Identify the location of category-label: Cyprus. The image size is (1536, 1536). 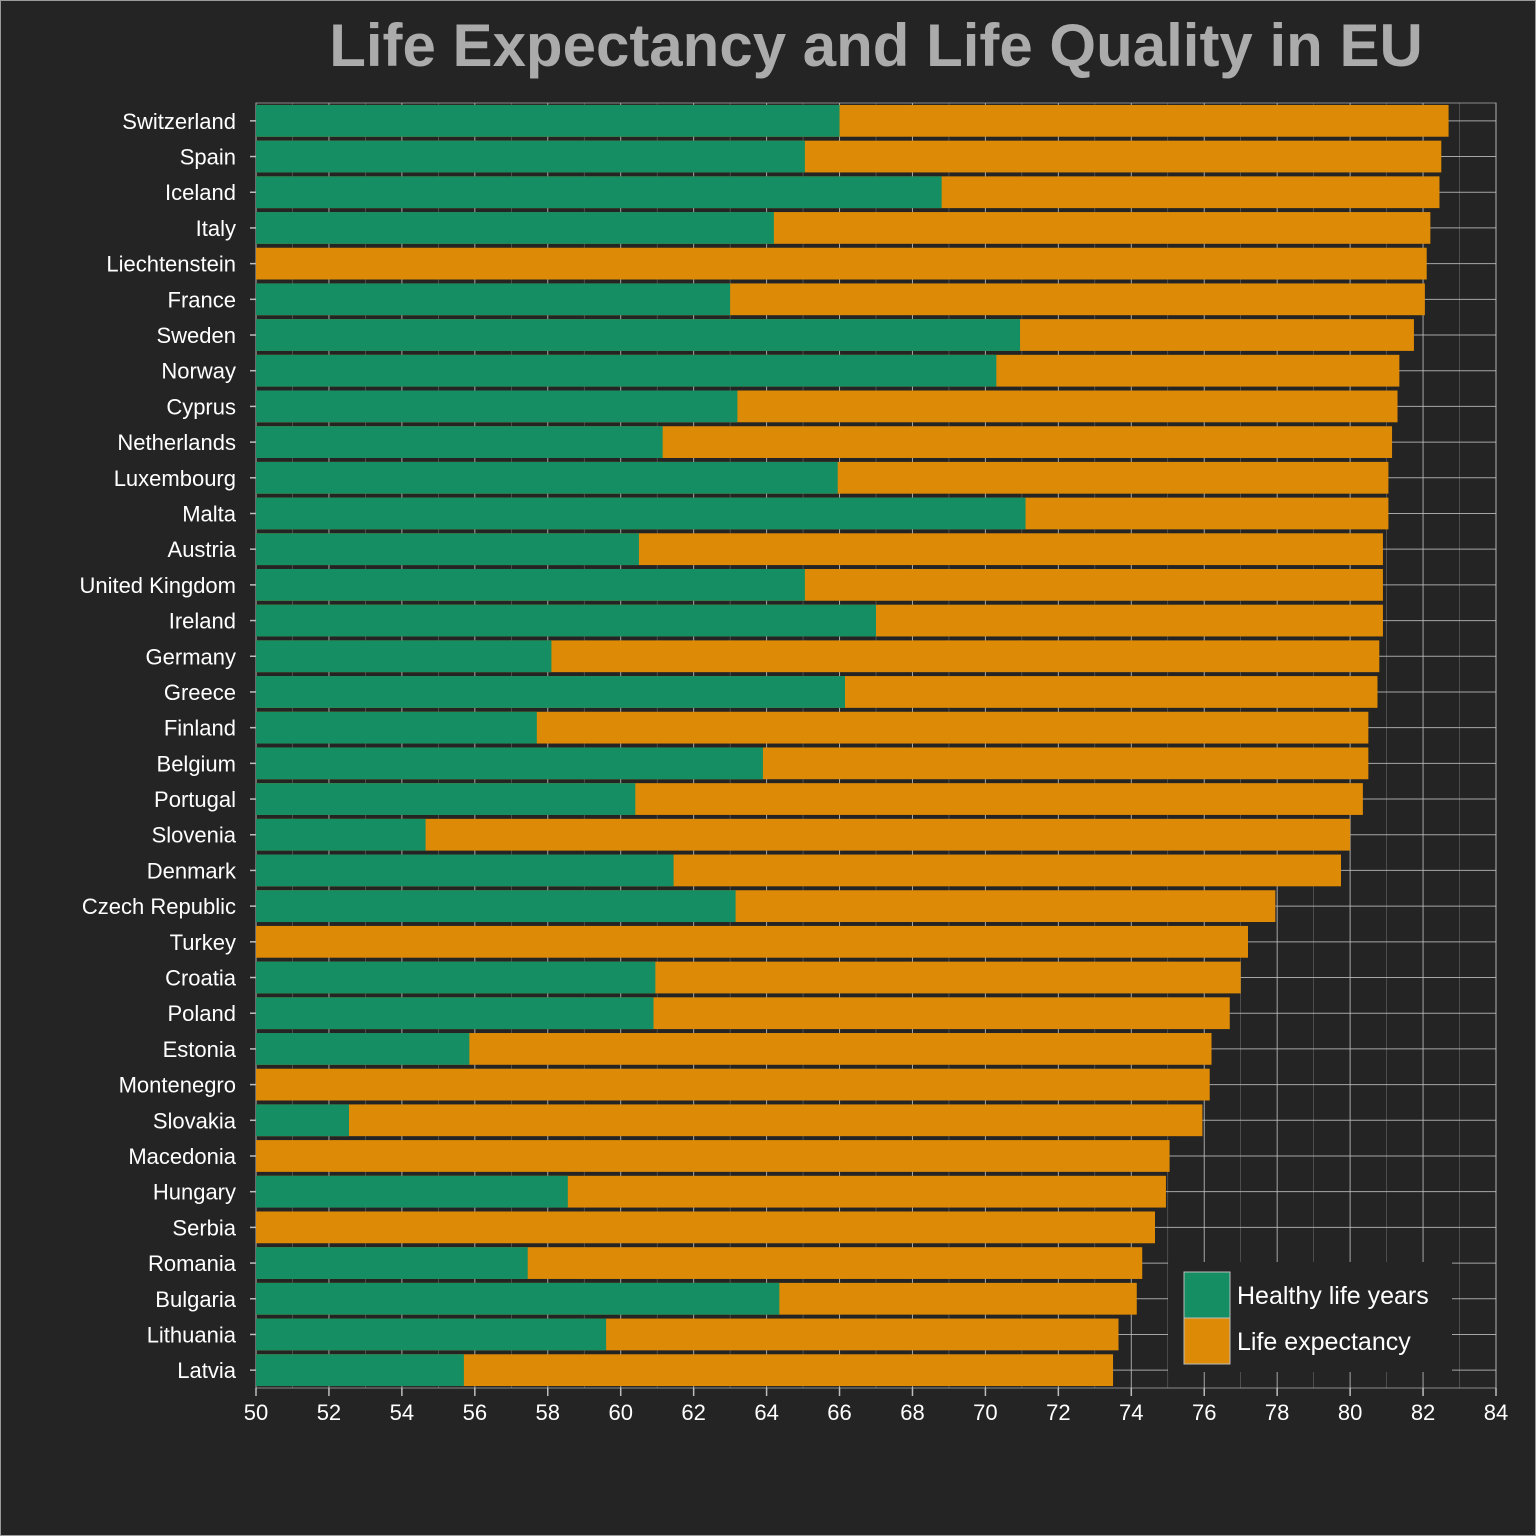
(201, 406).